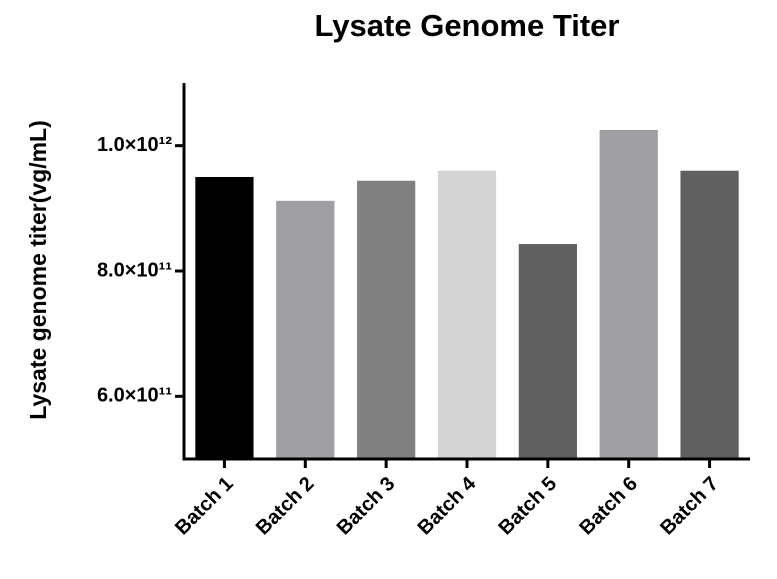 This screenshot has width=777, height=579. What do you see at coordinates (134, 145) in the screenshot?
I see `y-tick-label: 1.0×10¹²` at bounding box center [134, 145].